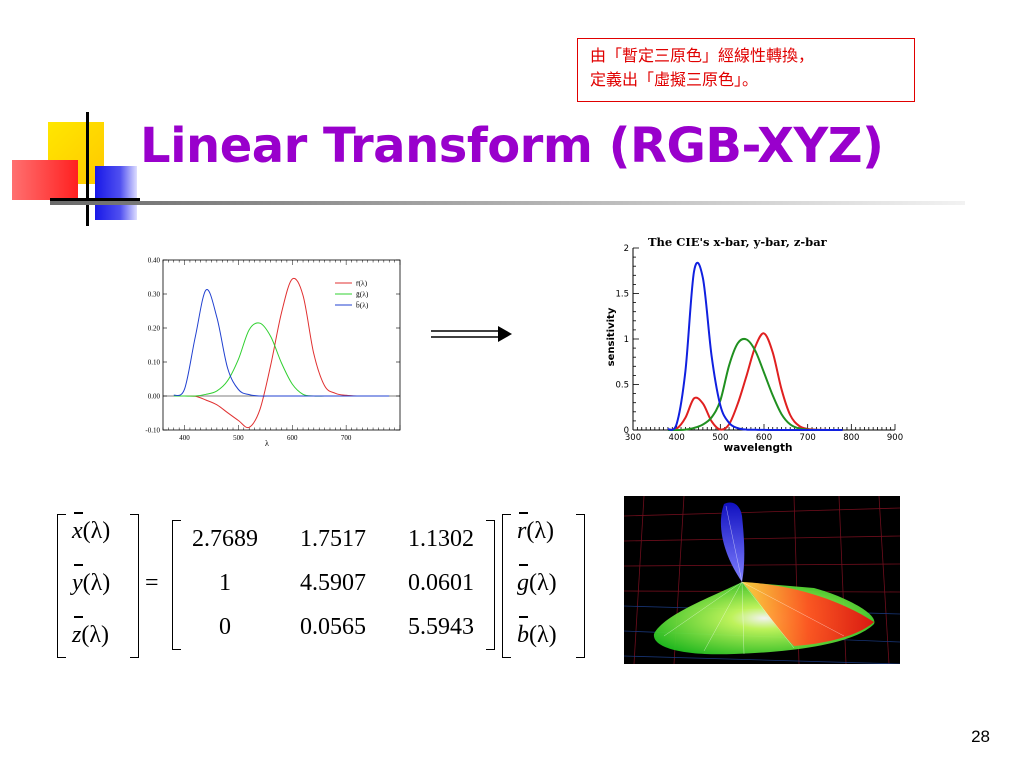  I want to click on rgb-y-tick-label: -0.10, so click(152, 431).